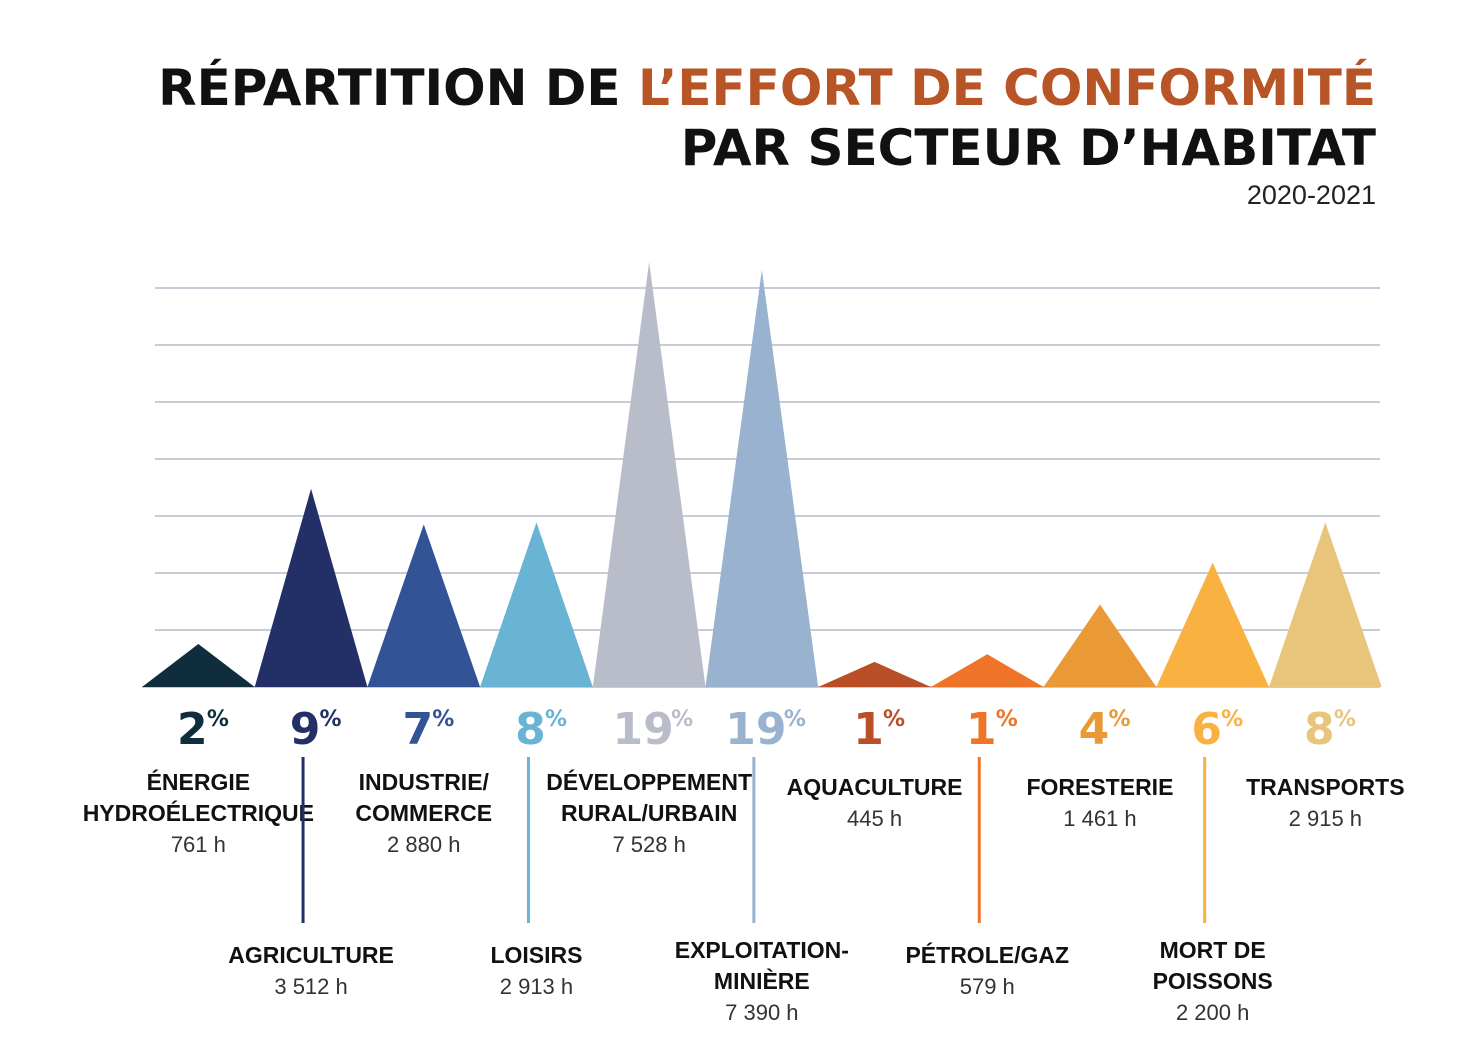 This screenshot has height=1063, width=1472. I want to click on percent-label: 6, so click(1206, 729).